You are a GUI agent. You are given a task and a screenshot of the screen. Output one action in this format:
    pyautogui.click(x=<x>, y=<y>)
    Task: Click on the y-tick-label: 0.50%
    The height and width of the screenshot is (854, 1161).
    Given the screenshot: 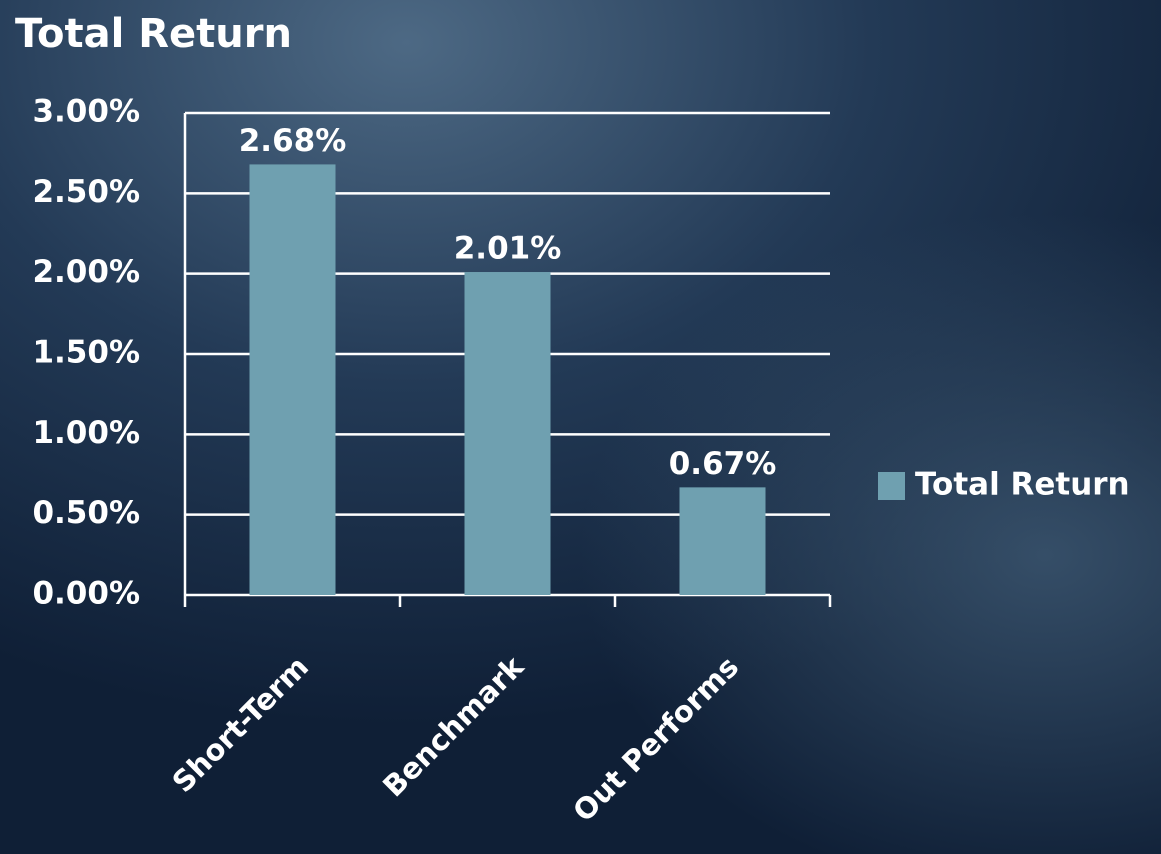 What is the action you would take?
    pyautogui.click(x=86, y=513)
    